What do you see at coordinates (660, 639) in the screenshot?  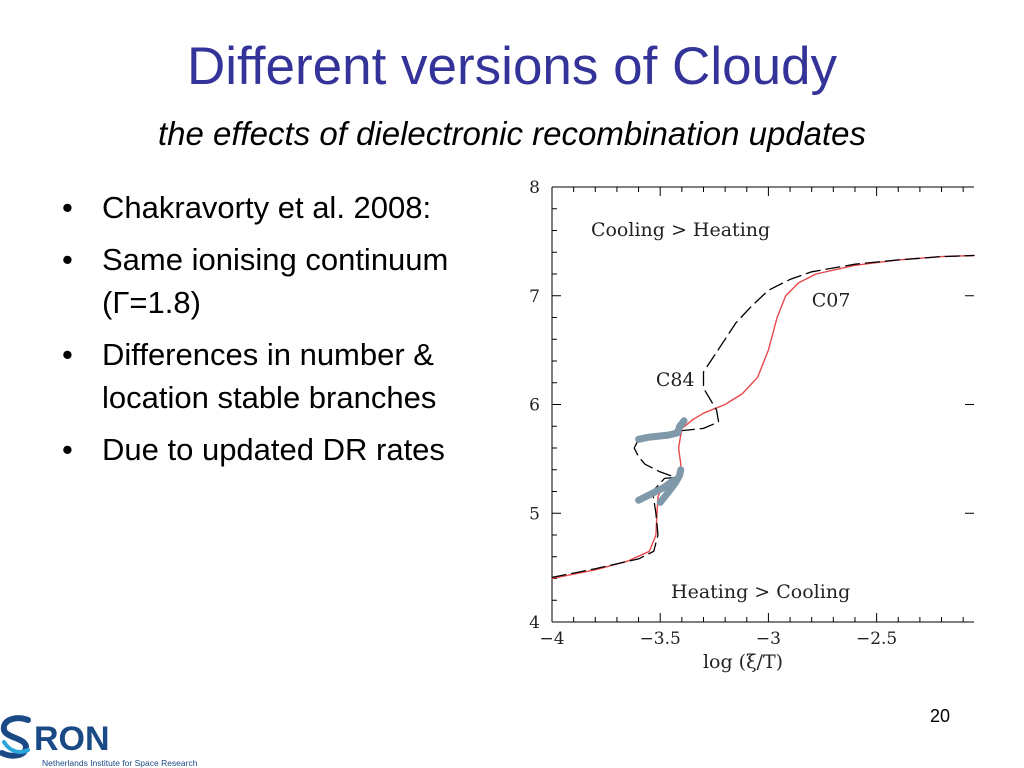 I see `x-tick-label: −3.5` at bounding box center [660, 639].